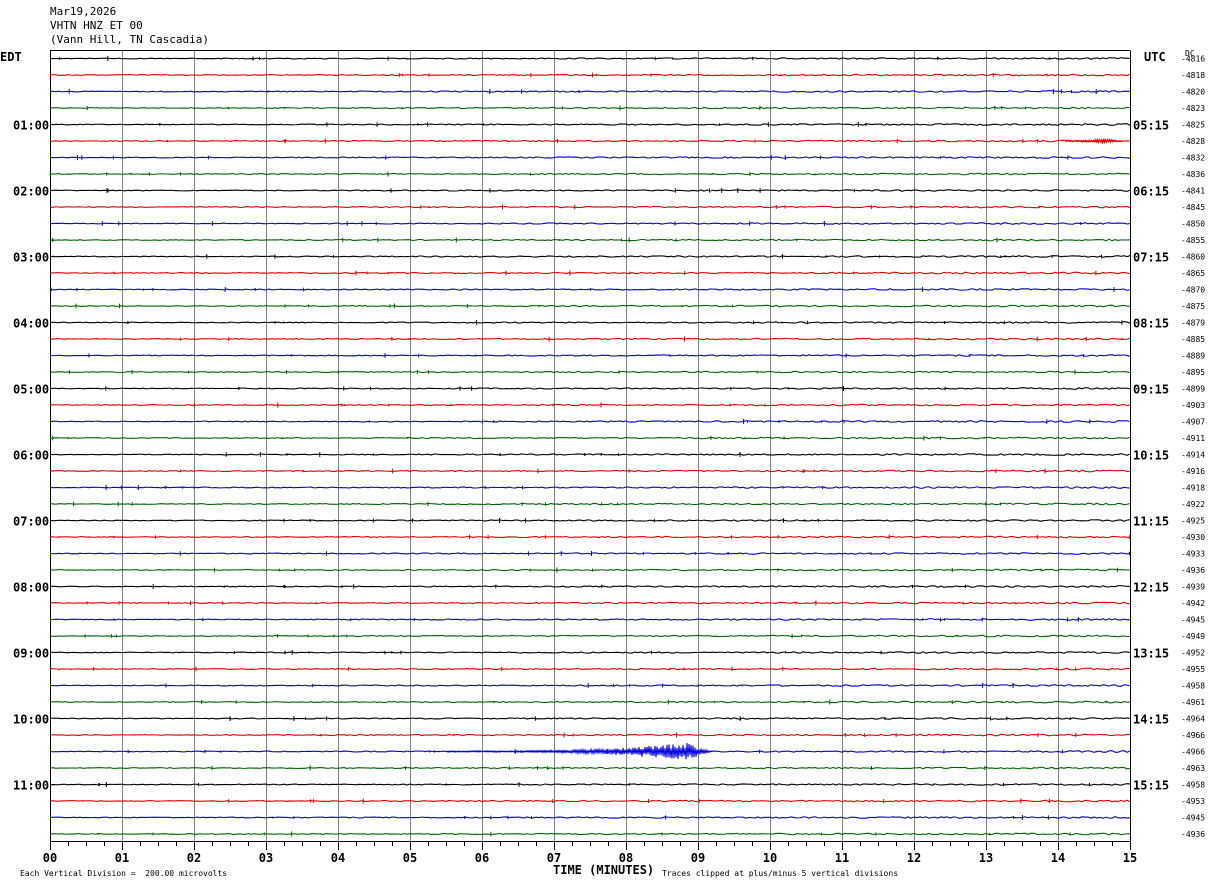  What do you see at coordinates (266, 858) in the screenshot?
I see `x-tick-label: 03` at bounding box center [266, 858].